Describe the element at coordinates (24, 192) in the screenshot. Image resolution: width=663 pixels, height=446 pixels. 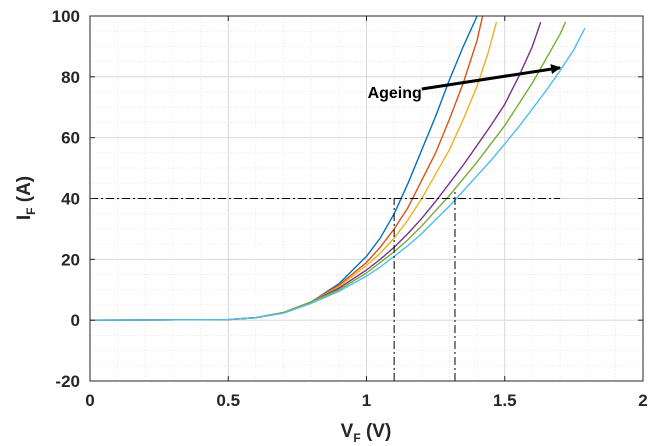
I see `y-axis-label-unit: (A)` at that location.